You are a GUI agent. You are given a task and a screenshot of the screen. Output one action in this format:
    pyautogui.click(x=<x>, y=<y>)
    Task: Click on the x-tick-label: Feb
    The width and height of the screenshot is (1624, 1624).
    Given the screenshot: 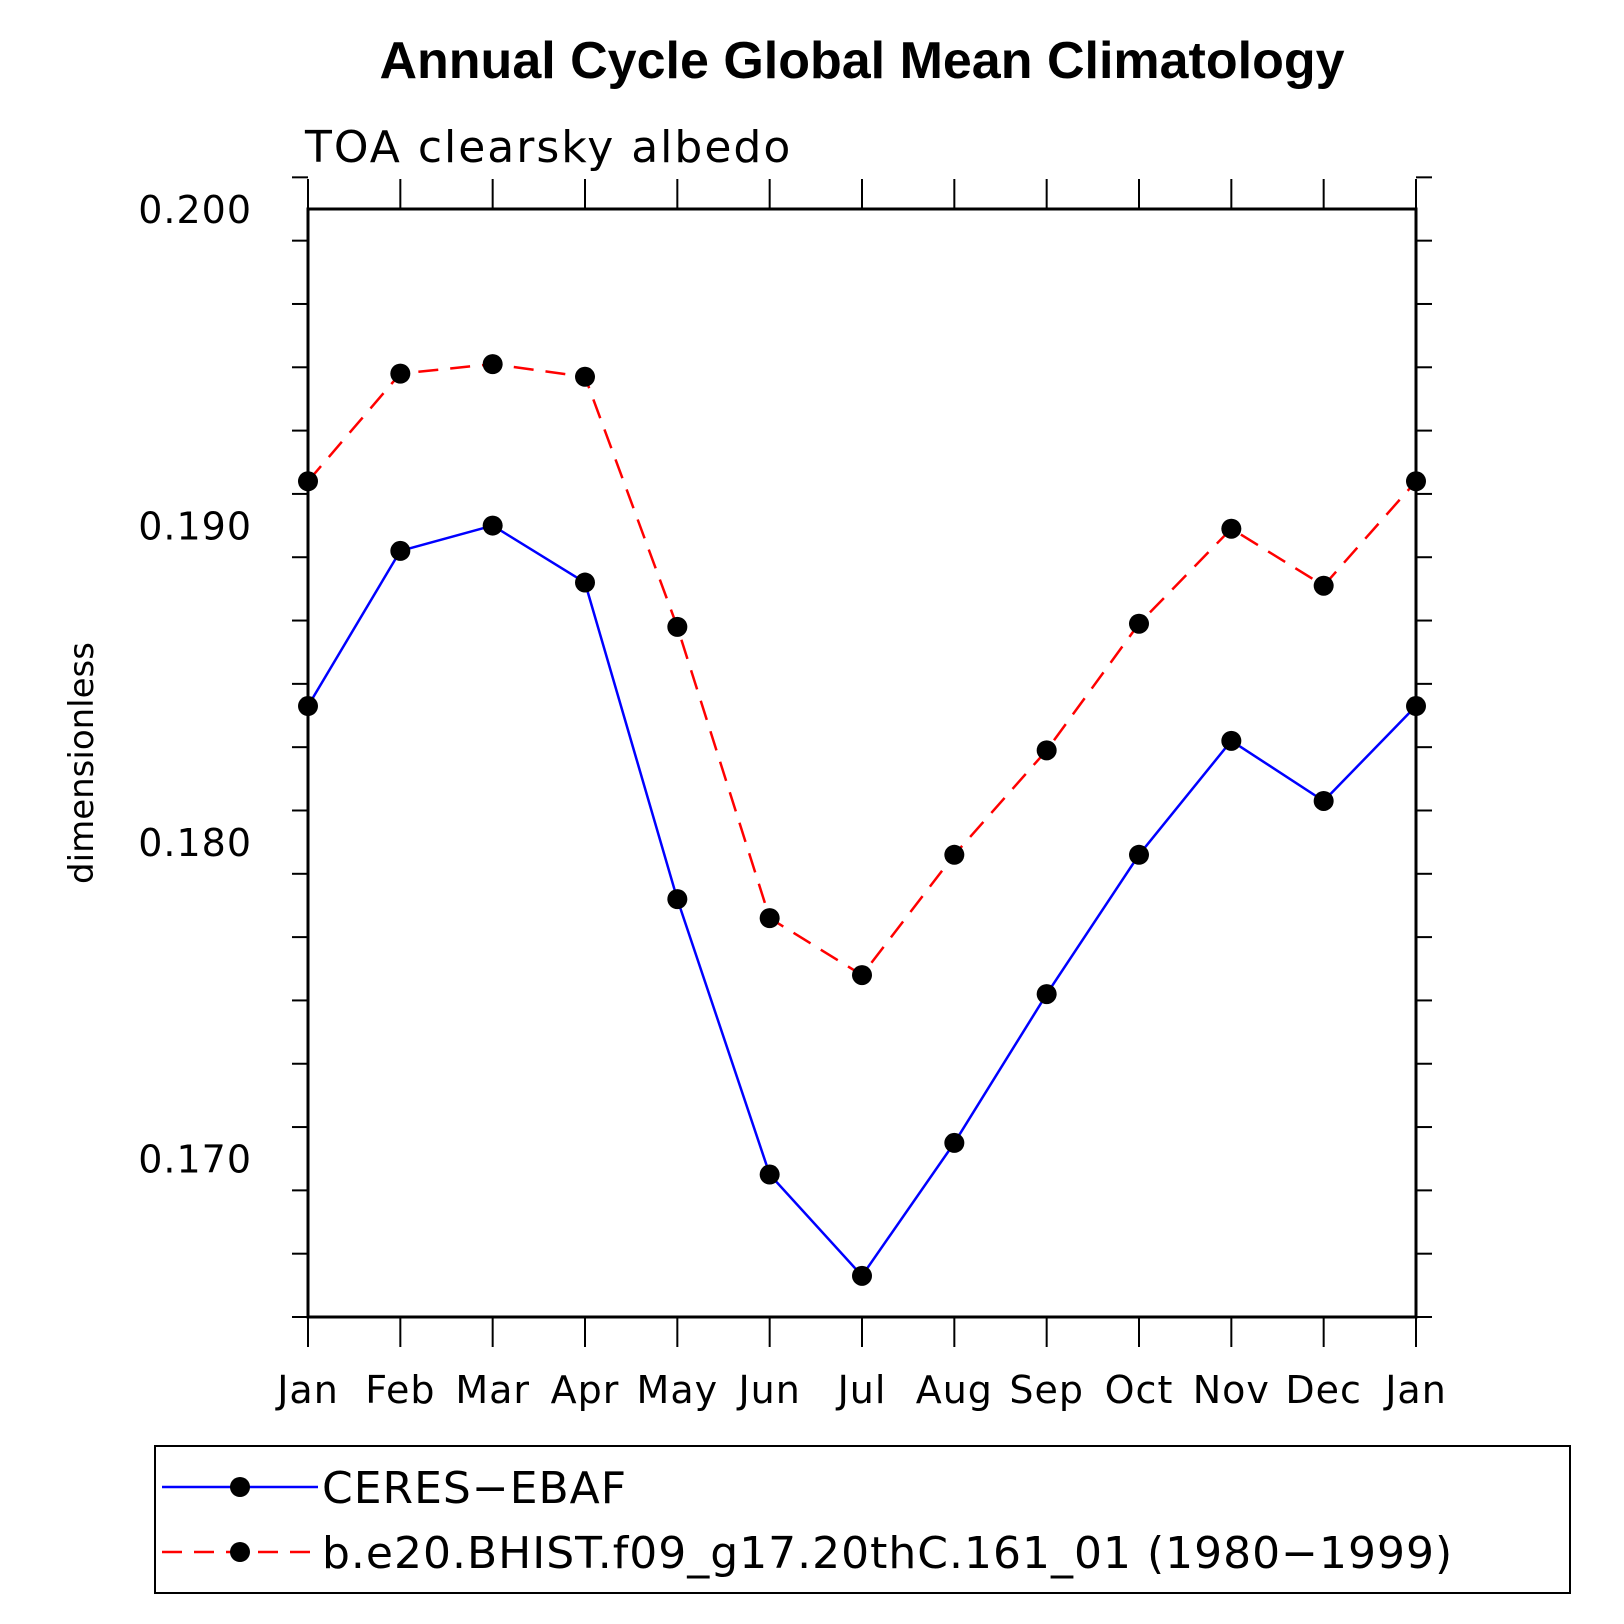 What is the action you would take?
    pyautogui.click(x=400, y=1390)
    